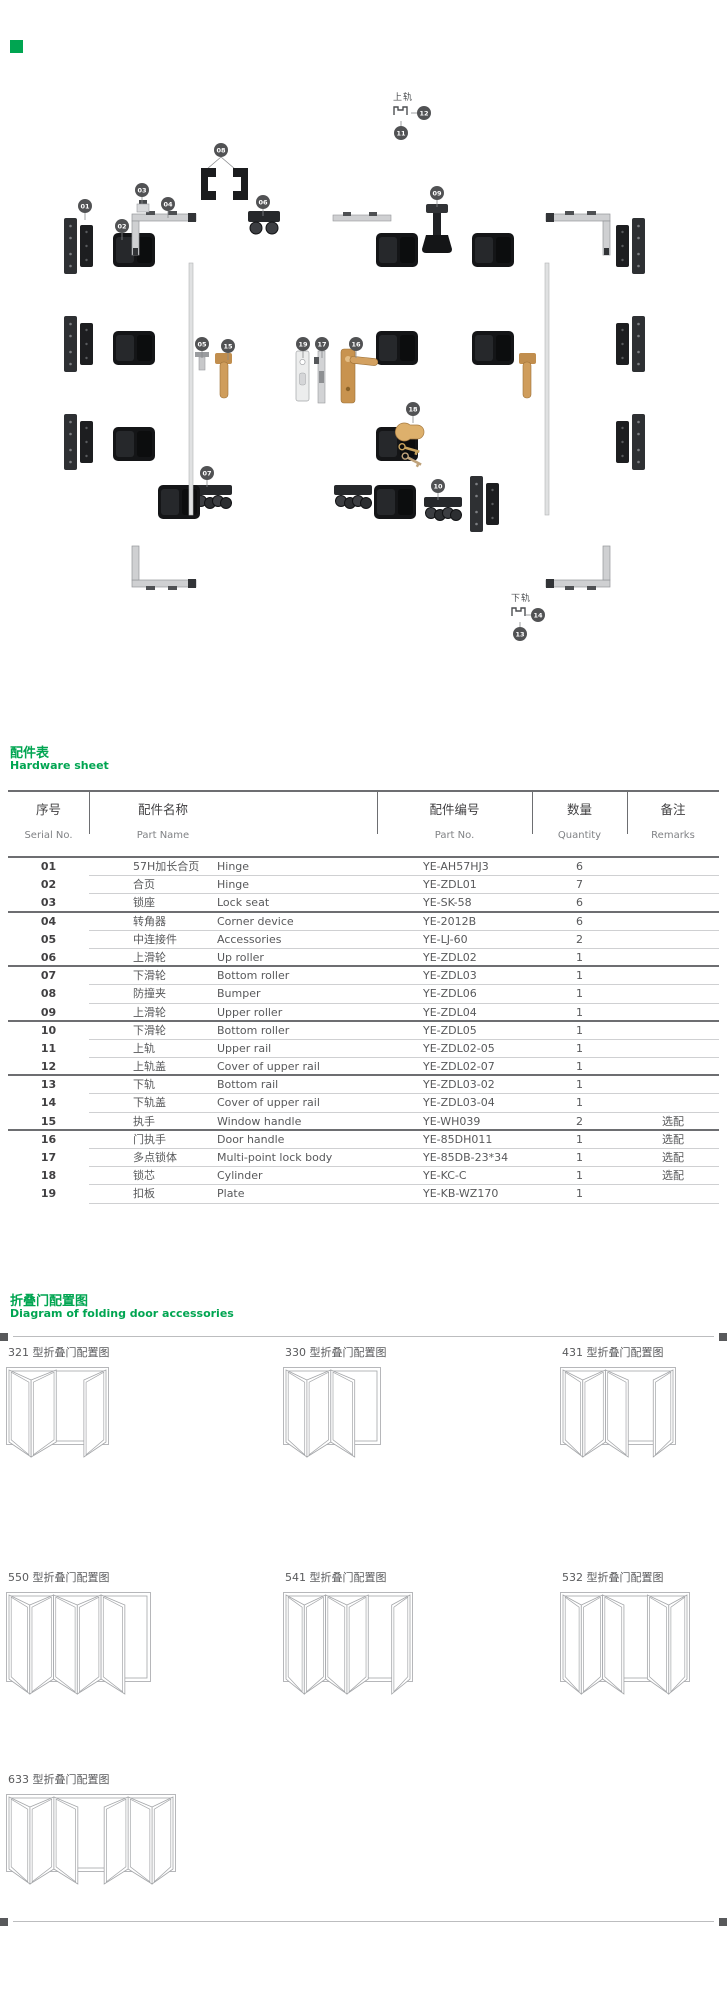  Describe the element at coordinates (144, 1194) in the screenshot. I see `cell-name-cn: 扣板` at that location.